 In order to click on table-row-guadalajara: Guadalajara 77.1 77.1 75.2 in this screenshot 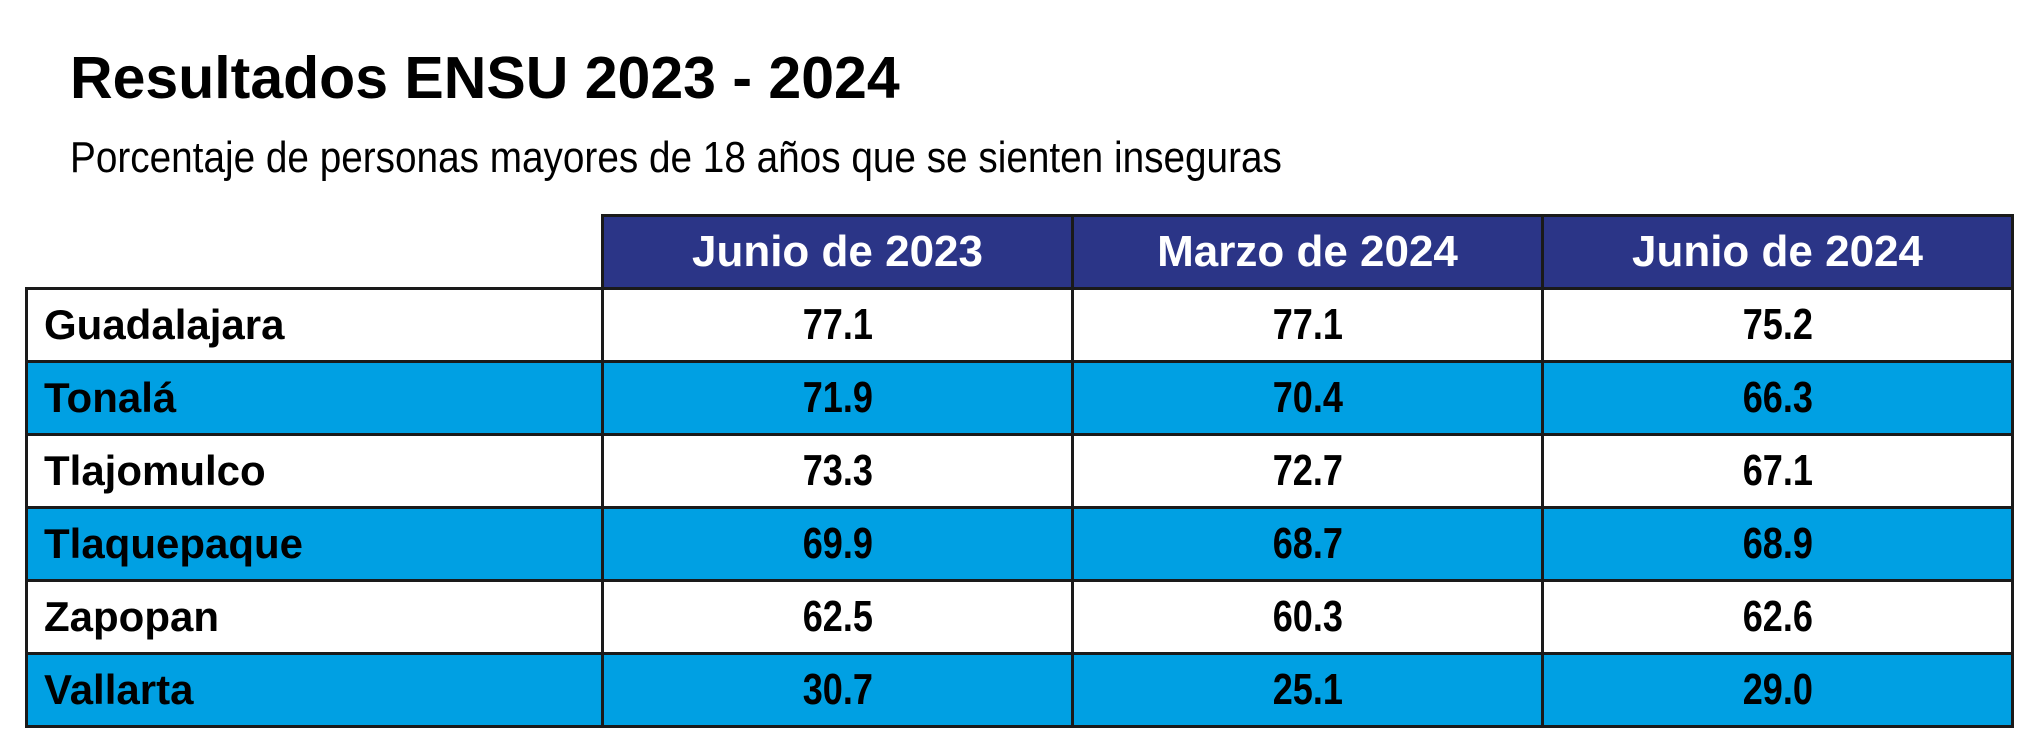, I will do `click(1019, 325)`.